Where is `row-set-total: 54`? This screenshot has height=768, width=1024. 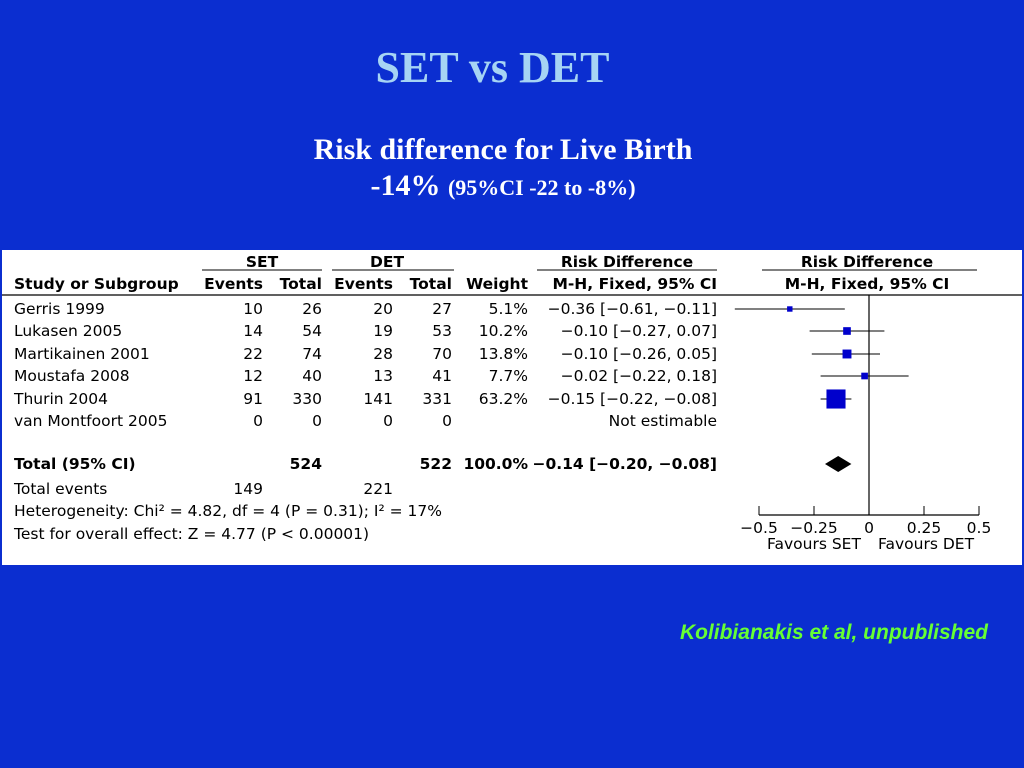
row-set-total: 54 is located at coordinates (312, 331).